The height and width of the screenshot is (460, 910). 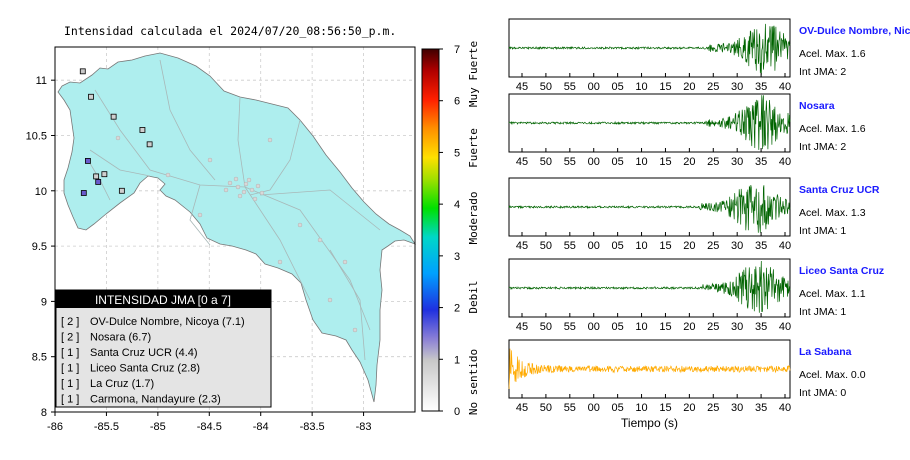 I want to click on legend-item-label: La Cruz (1.7), so click(x=122, y=384).